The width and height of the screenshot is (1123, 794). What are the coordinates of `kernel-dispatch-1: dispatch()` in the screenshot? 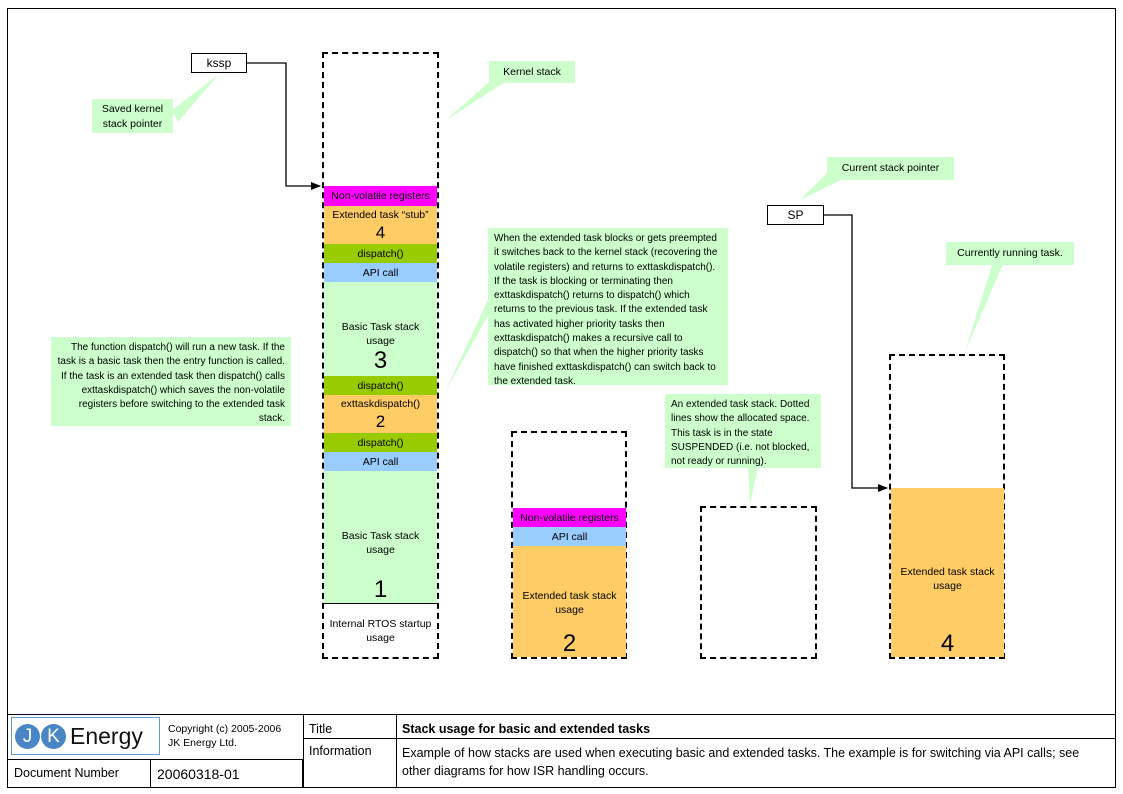 It's located at (380, 253).